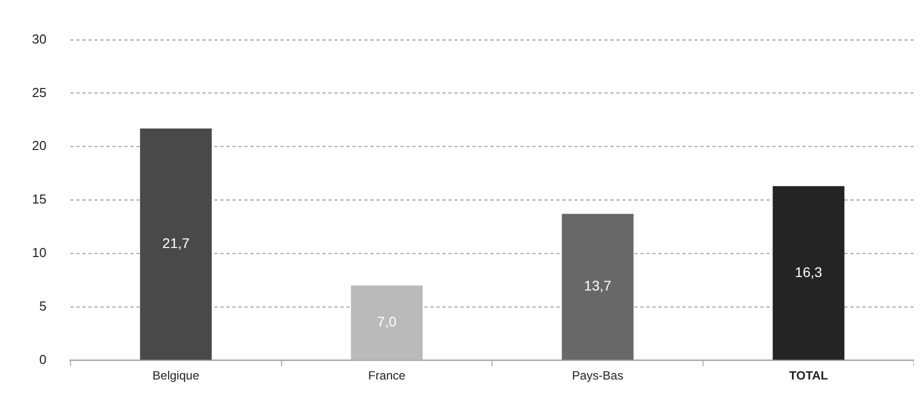  I want to click on x-tick-label: TOTAL, so click(808, 375).